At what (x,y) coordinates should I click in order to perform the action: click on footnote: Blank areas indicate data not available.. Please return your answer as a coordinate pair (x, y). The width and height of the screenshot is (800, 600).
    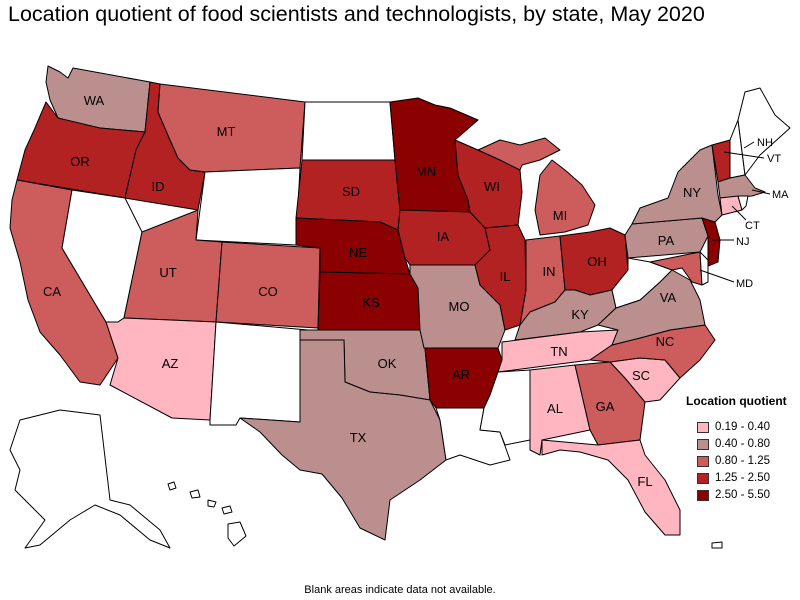
    Looking at the image, I should click on (400, 590).